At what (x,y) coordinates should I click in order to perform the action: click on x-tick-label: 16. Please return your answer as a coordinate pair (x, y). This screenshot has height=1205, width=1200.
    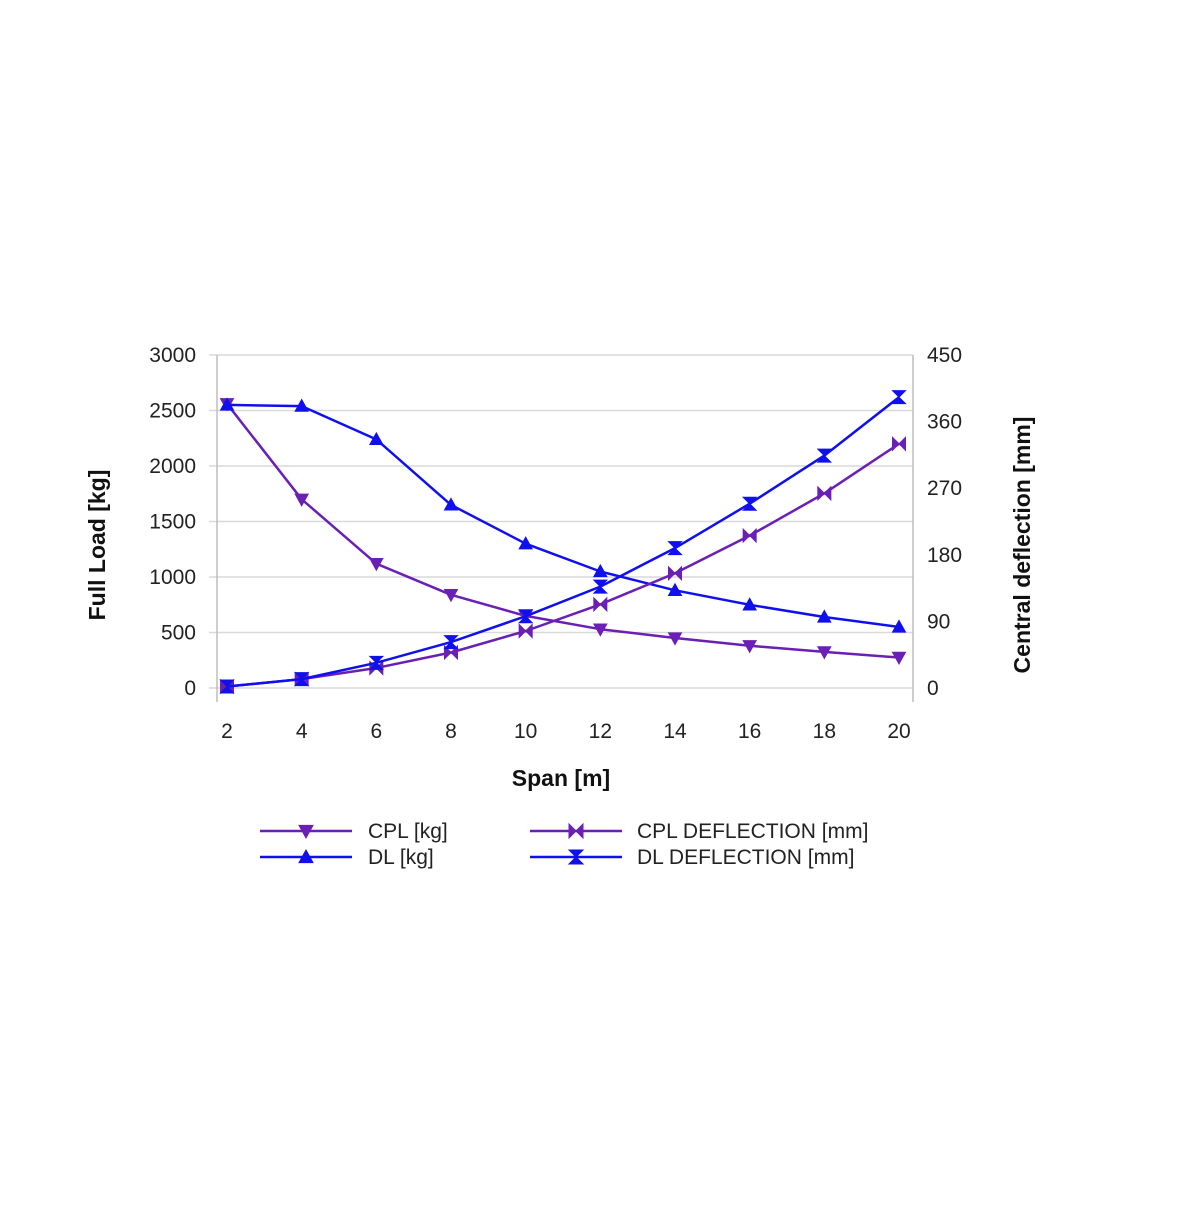
    Looking at the image, I should click on (749, 731).